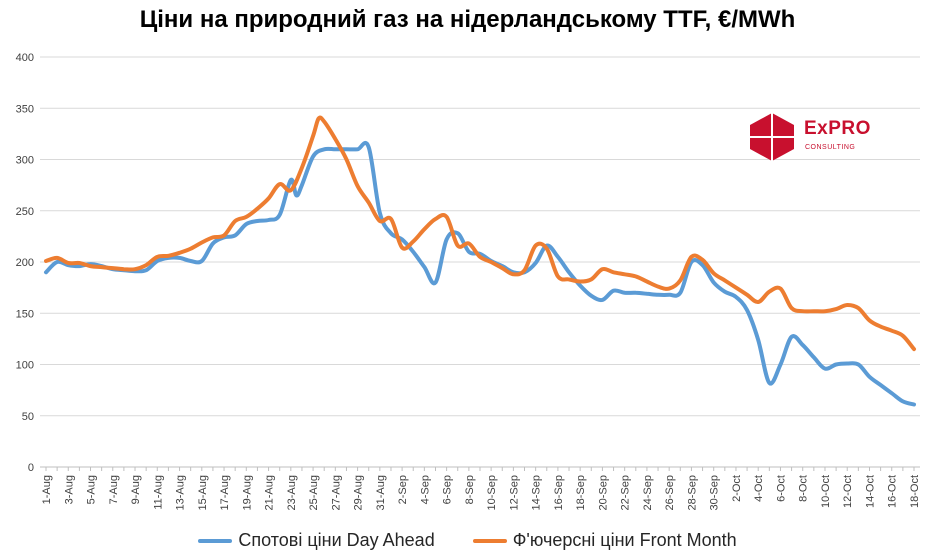 The width and height of the screenshot is (935, 556). Describe the element at coordinates (158, 492) in the screenshot. I see `x-tick-label: 11-Aug` at that location.